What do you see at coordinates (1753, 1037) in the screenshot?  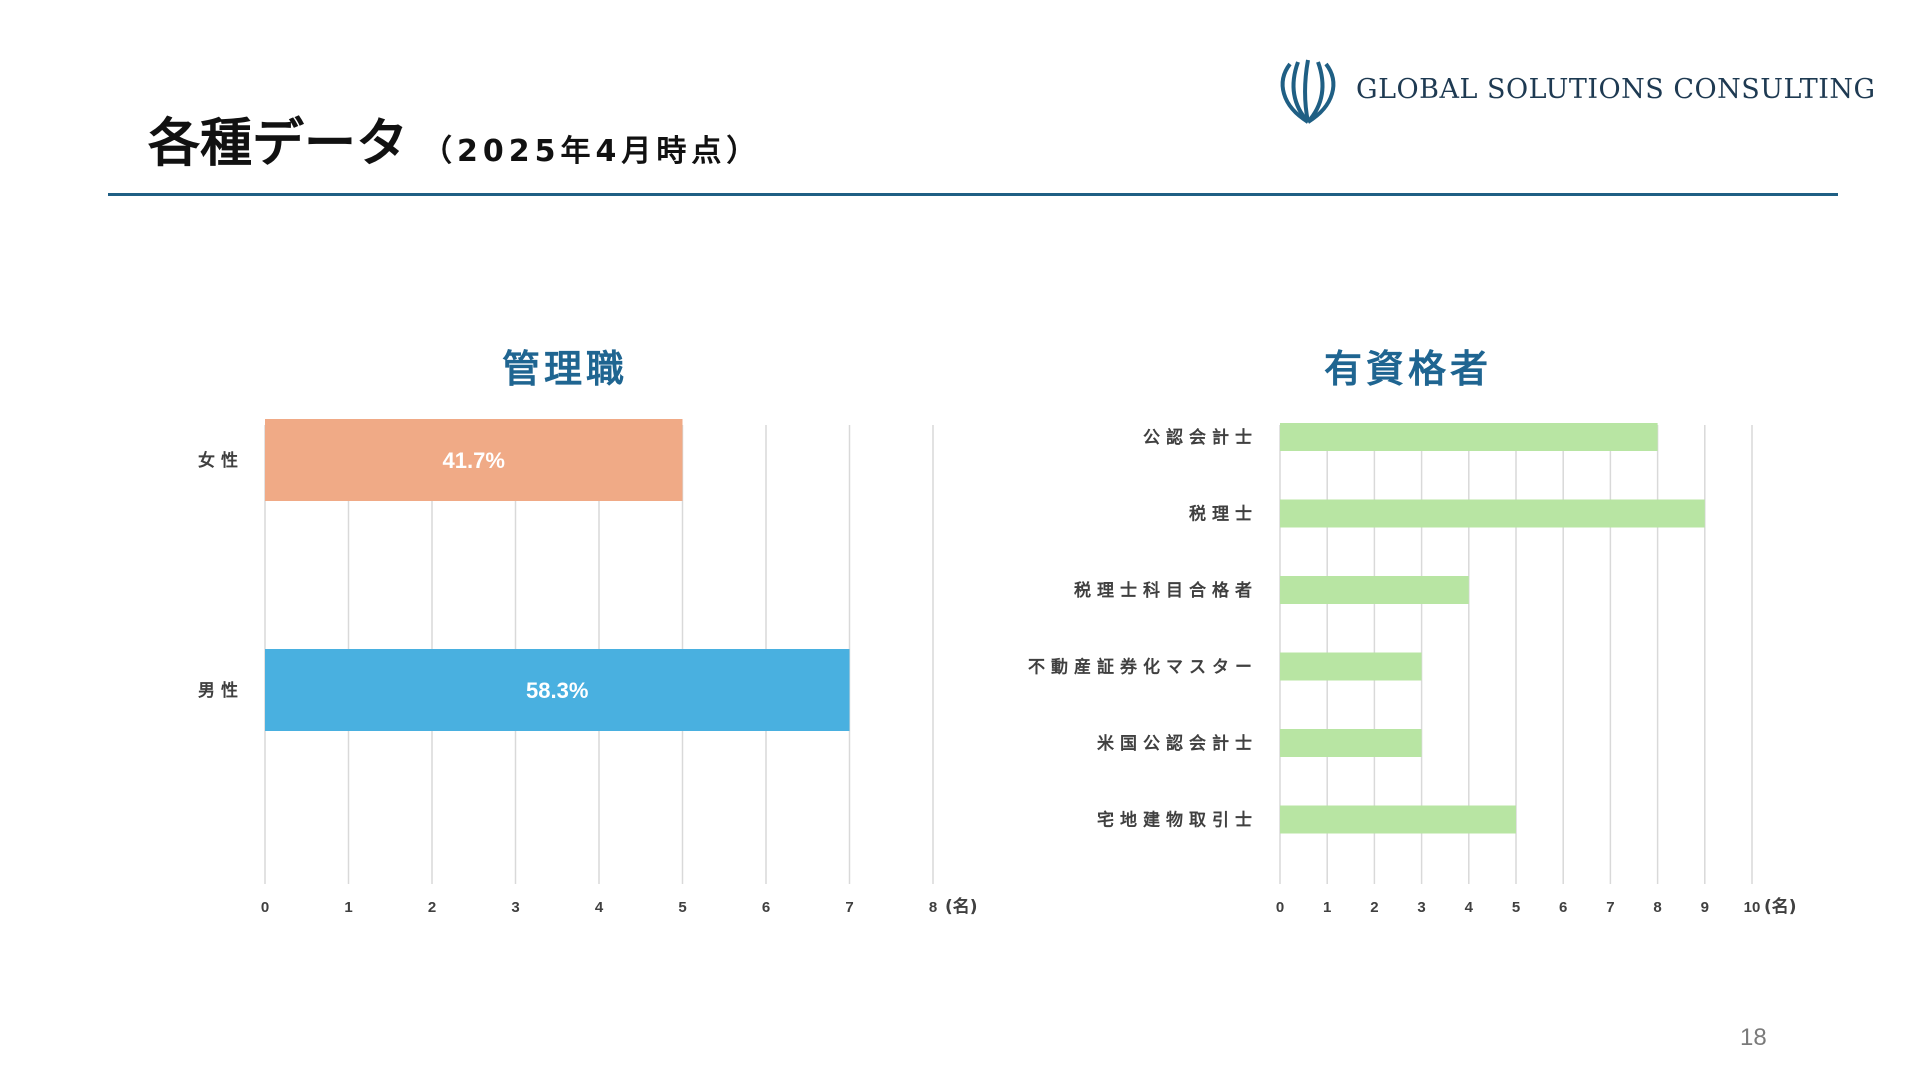 I see `page-number: 18` at bounding box center [1753, 1037].